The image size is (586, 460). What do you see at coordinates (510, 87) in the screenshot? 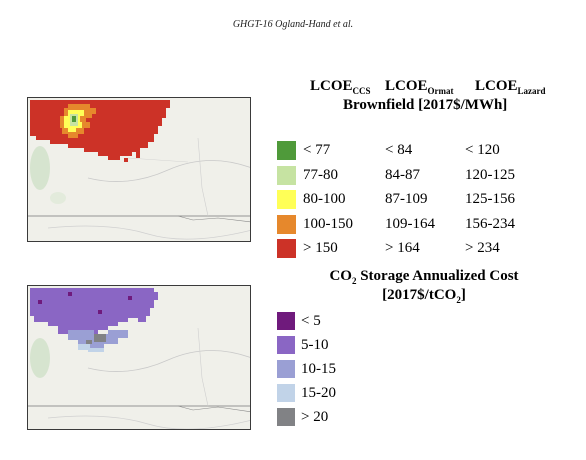
I see `lcoe-lazard-heading: LCOELazard` at bounding box center [510, 87].